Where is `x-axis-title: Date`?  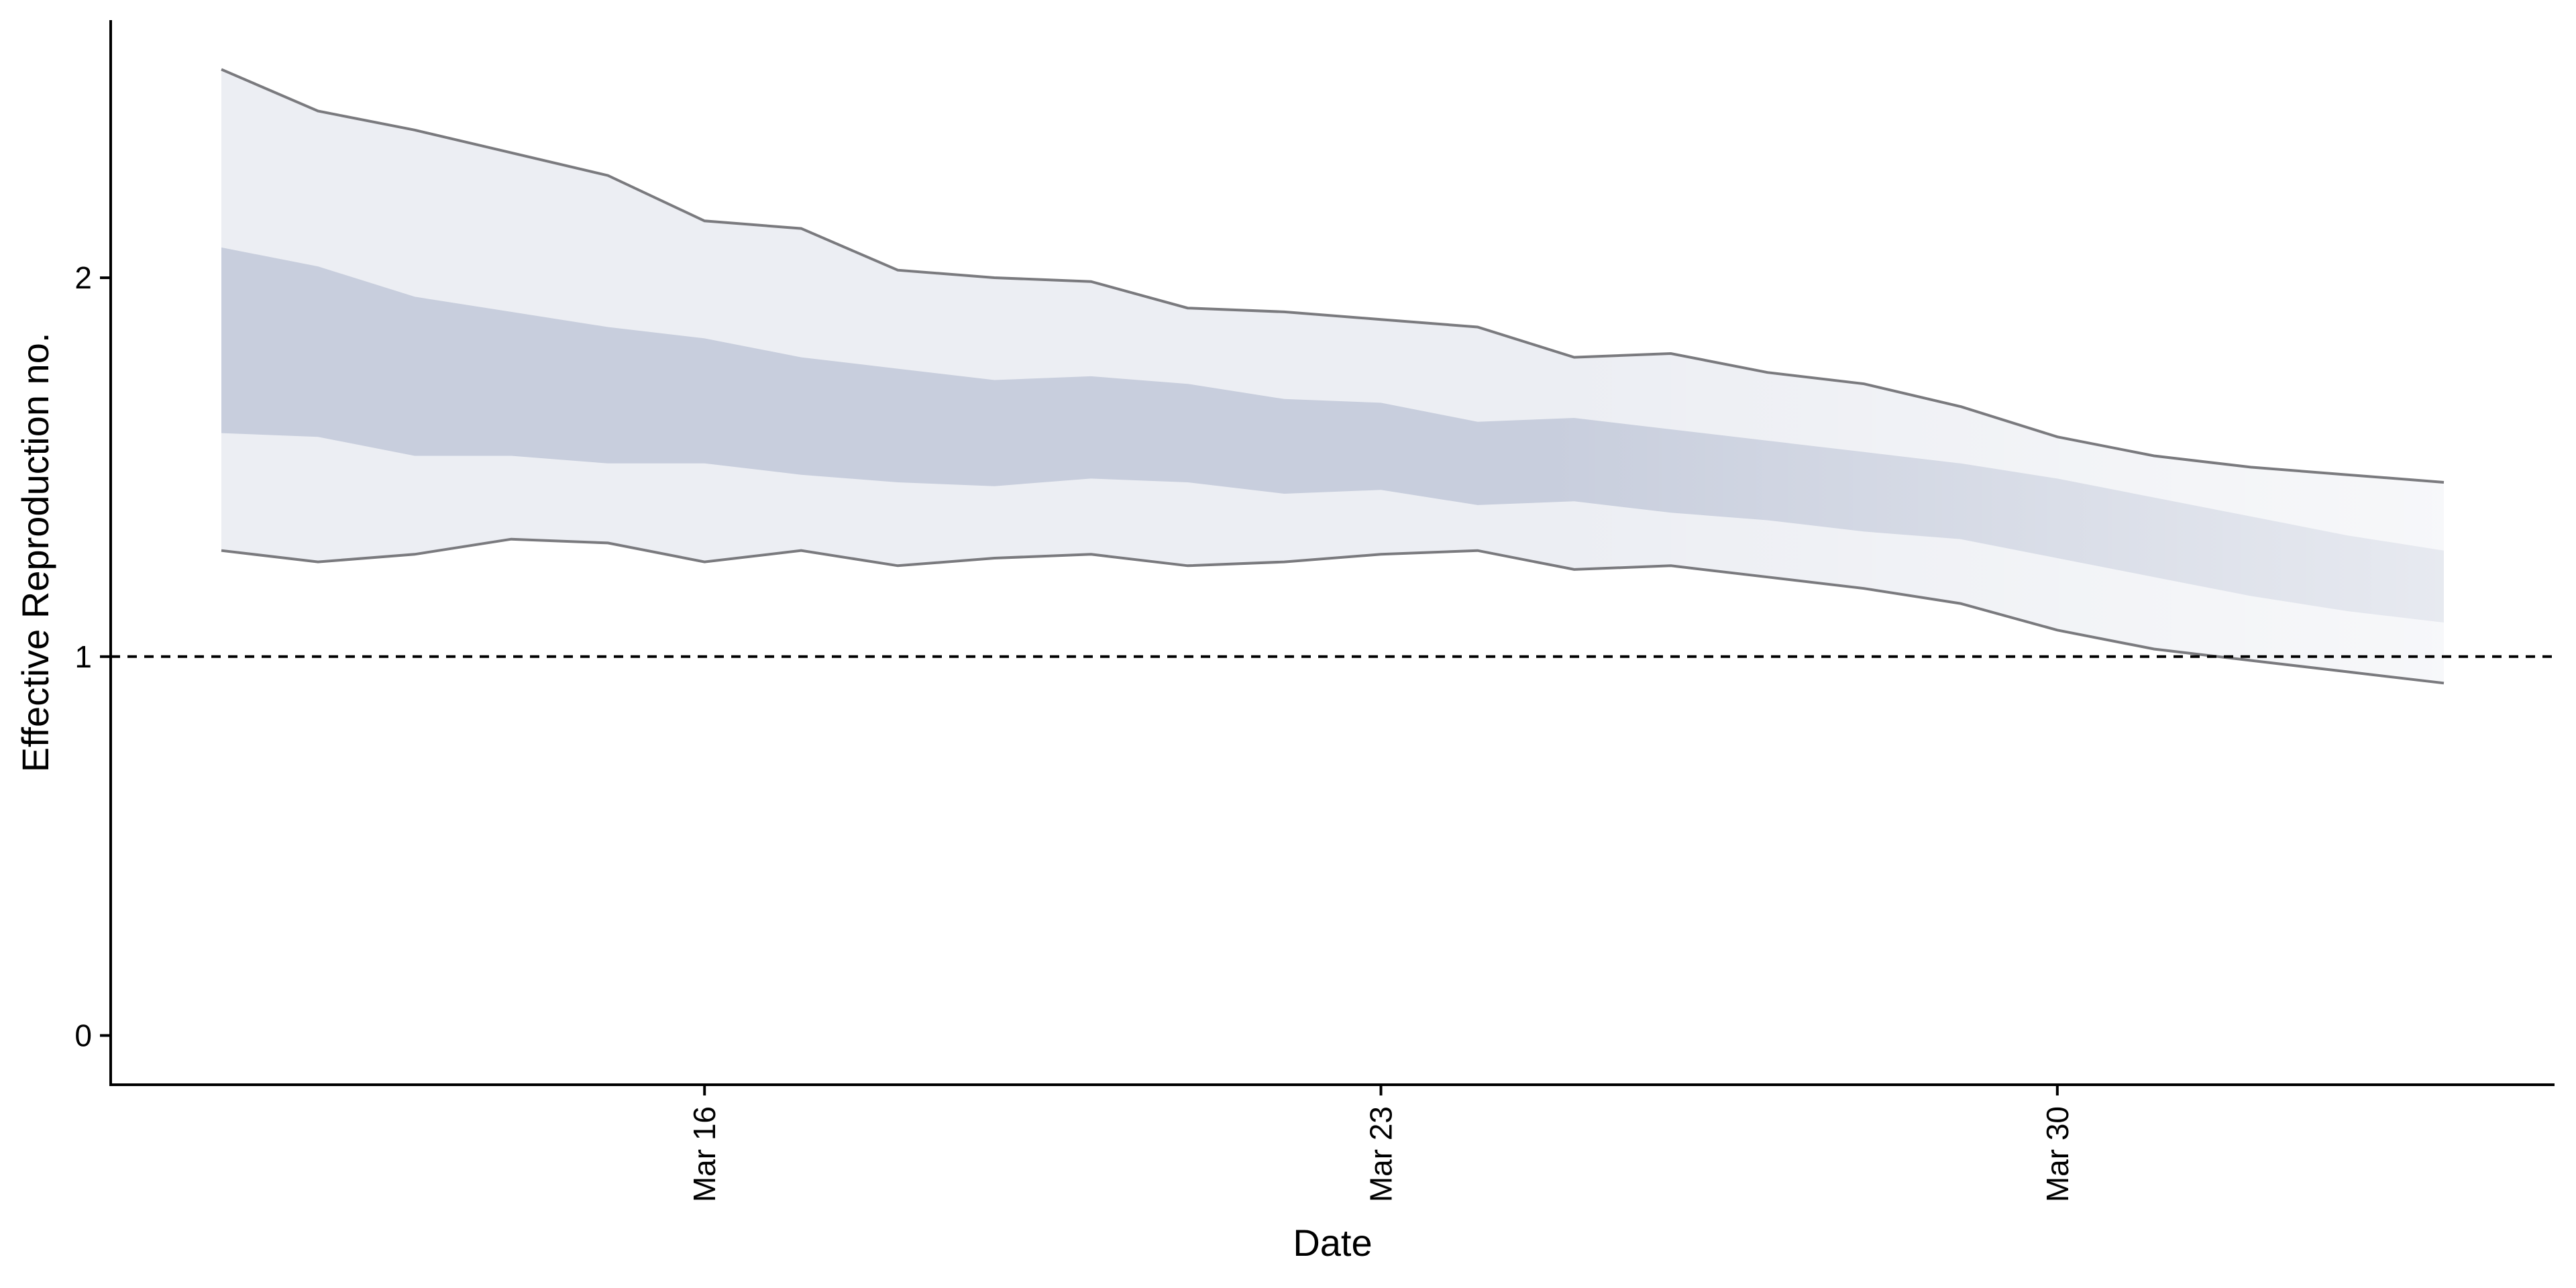 x-axis-title: Date is located at coordinates (1332, 1243).